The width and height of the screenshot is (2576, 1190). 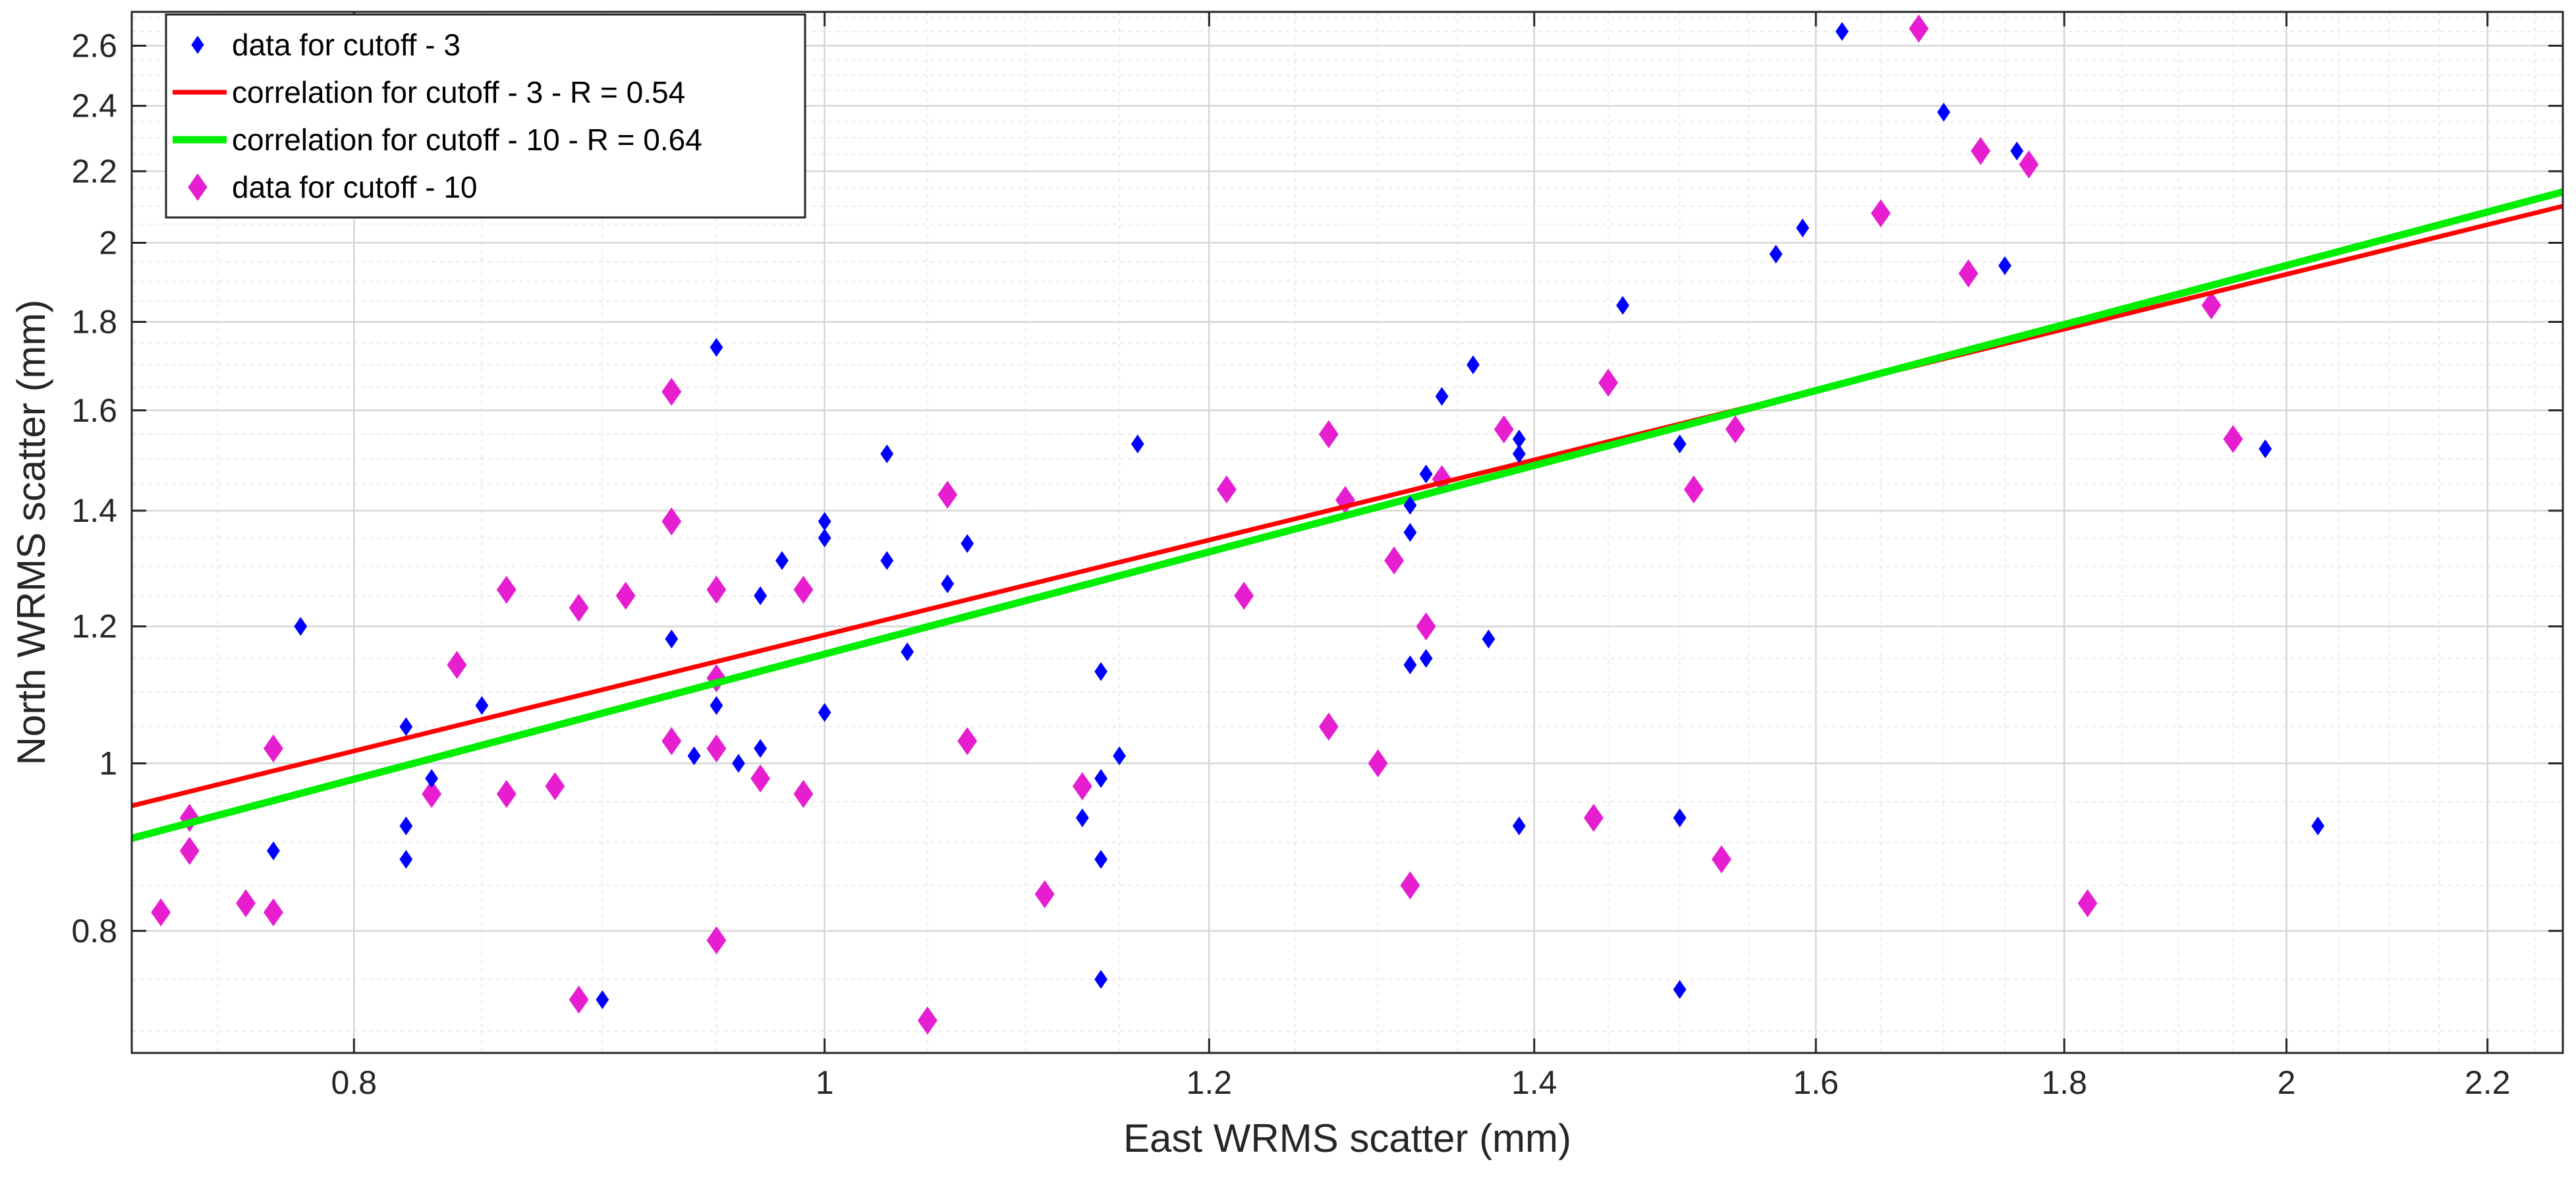 What do you see at coordinates (198, 187) in the screenshot?
I see `legend-marker` at bounding box center [198, 187].